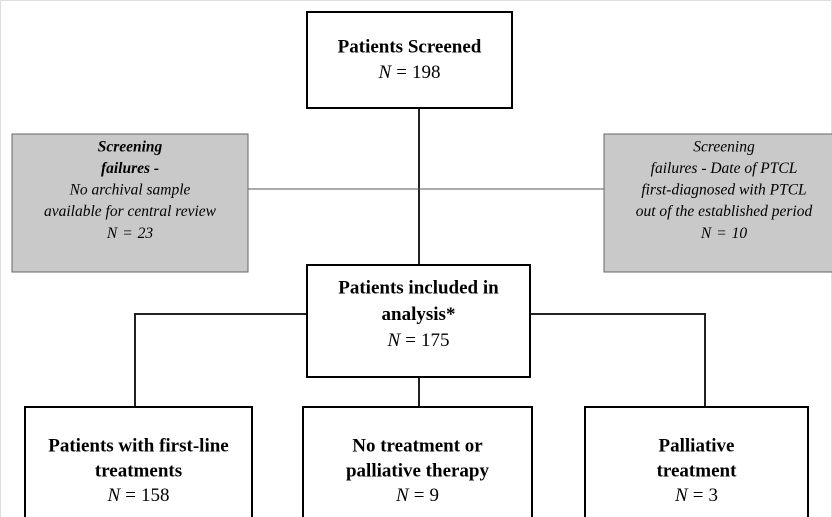  I want to click on box-text: Patients with first-line, so click(138, 445).